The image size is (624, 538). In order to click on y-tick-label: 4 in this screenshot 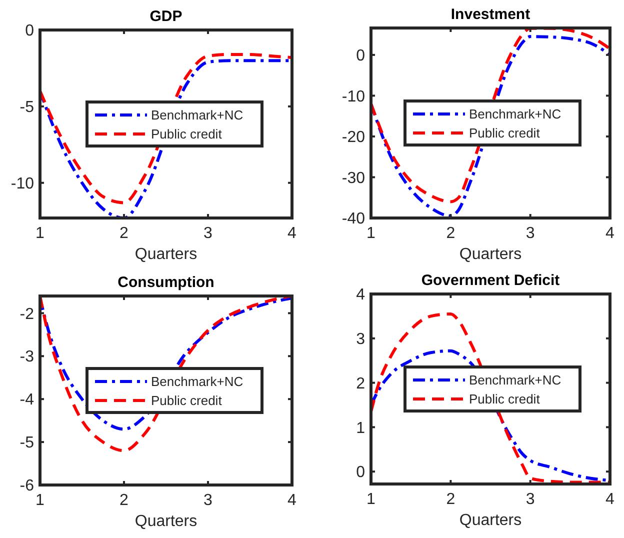, I will do `click(361, 295)`.